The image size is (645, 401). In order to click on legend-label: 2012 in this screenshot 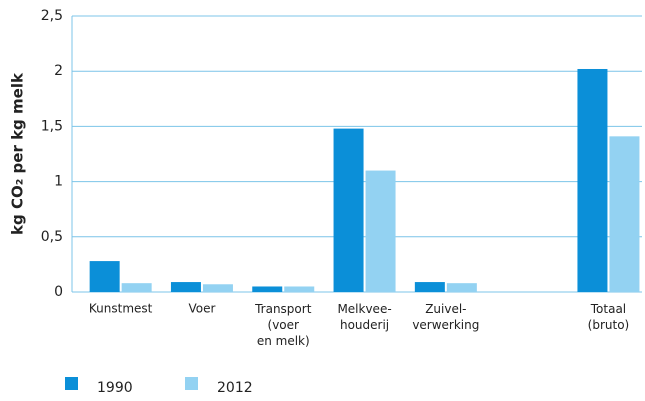, I will do `click(235, 388)`.